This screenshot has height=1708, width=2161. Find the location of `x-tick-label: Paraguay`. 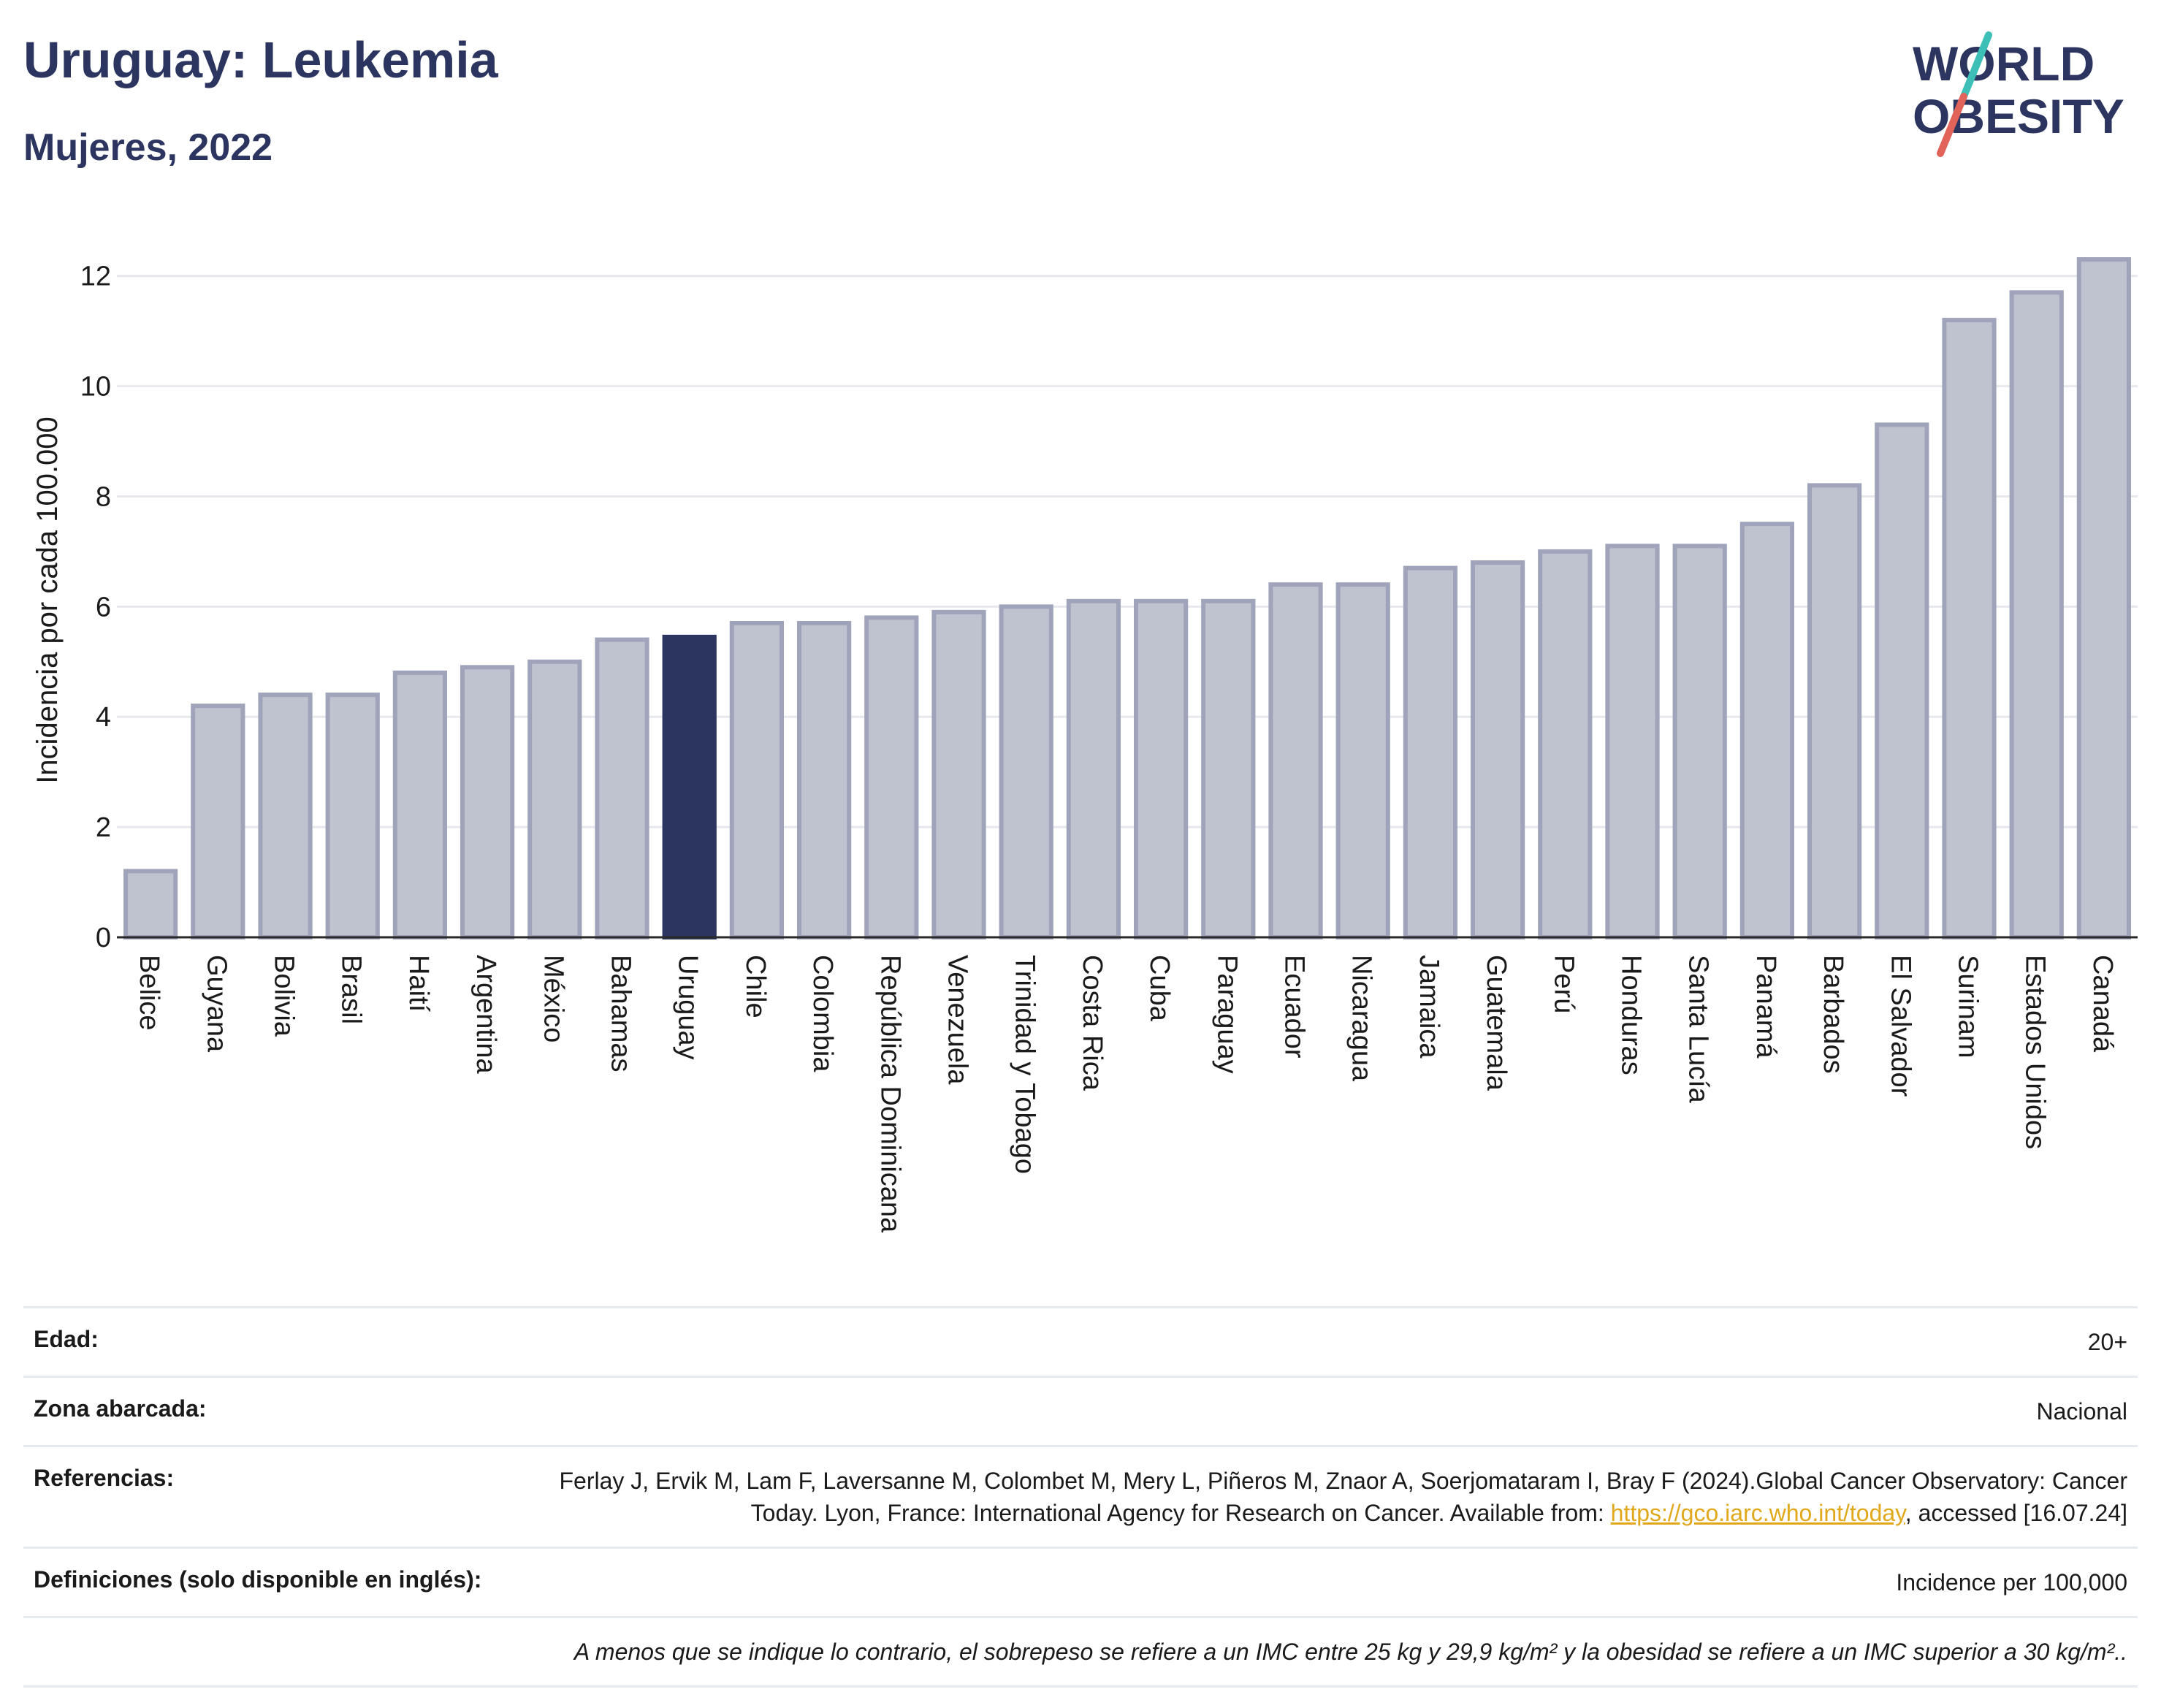

x-tick-label: Paraguay is located at coordinates (1226, 1015).